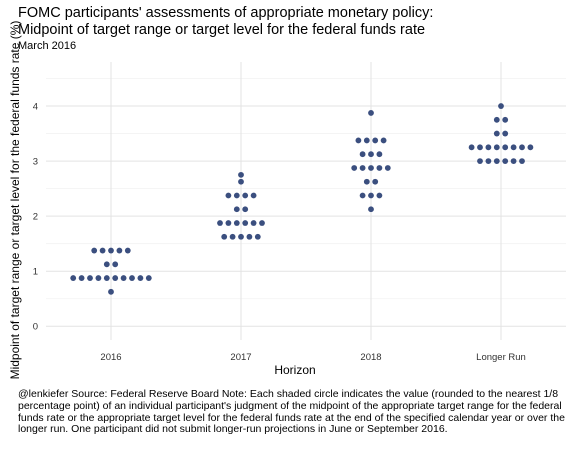 Image resolution: width=575 pixels, height=450 pixels. I want to click on x-tick-labels: 2016 2017 2018 Longer Run, so click(312, 357).